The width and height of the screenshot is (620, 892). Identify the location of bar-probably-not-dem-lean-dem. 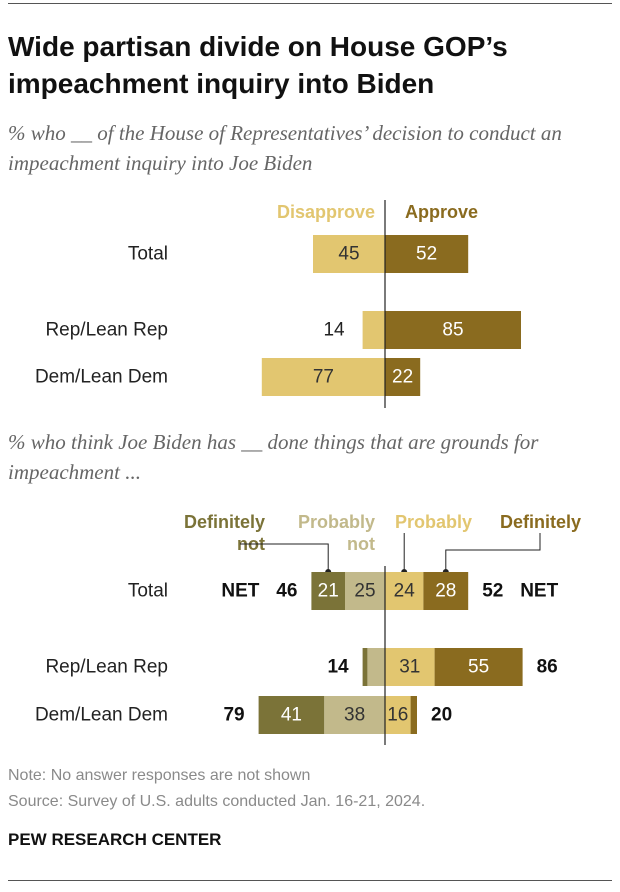
(354, 715).